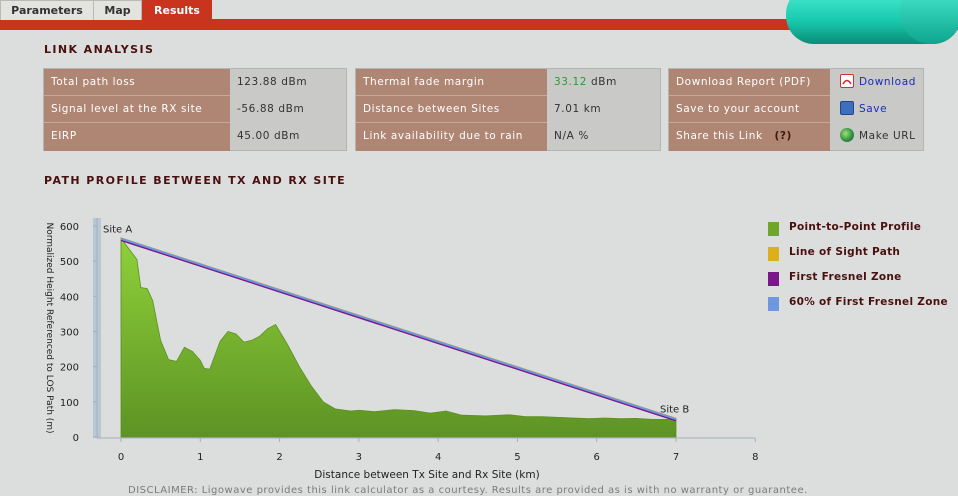 This screenshot has height=496, width=958. What do you see at coordinates (676, 457) in the screenshot?
I see `x-tick-label: 7` at bounding box center [676, 457].